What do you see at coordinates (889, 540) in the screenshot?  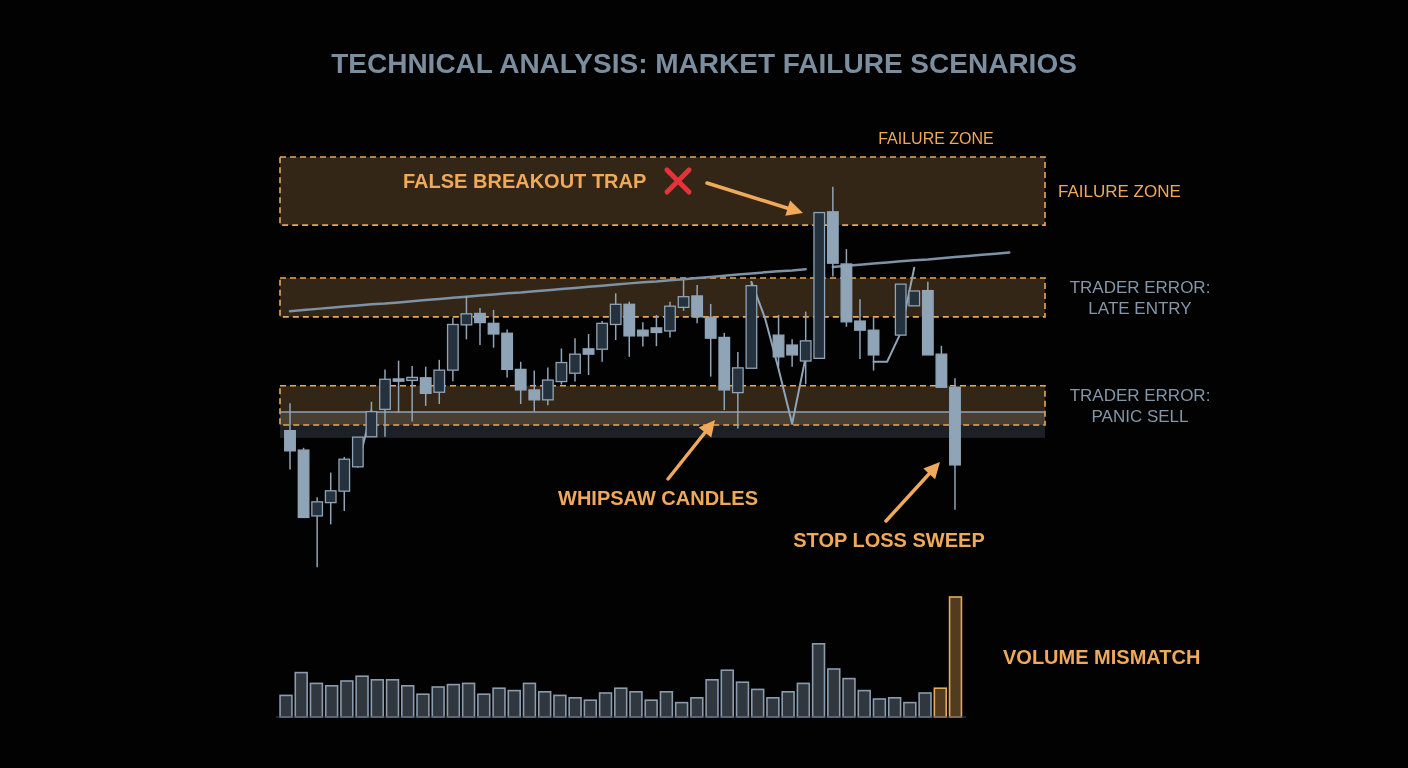 I see `annotation: STOP LOSS SWEEP` at bounding box center [889, 540].